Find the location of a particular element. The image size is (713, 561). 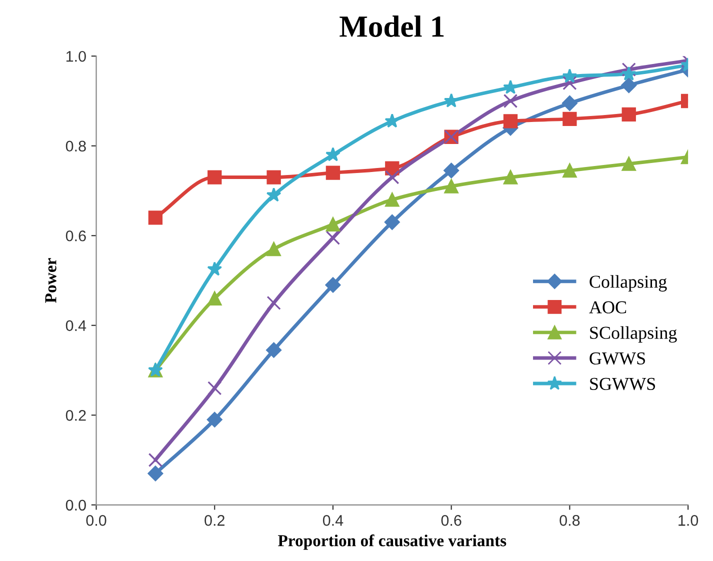

y-tick-label: 0.2 is located at coordinates (76, 415).